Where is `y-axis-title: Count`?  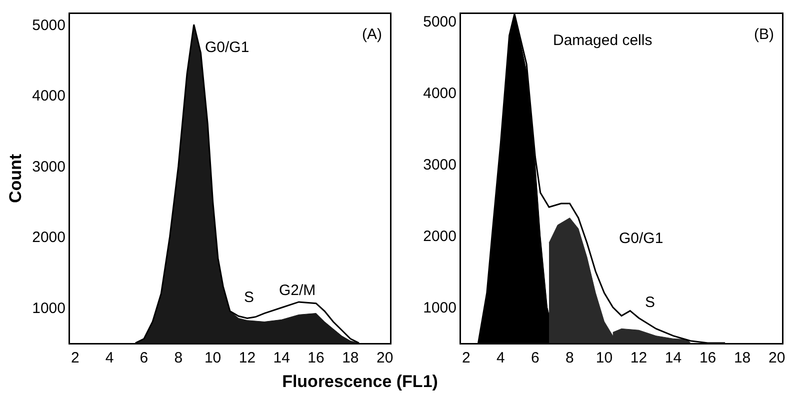
y-axis-title: Count is located at coordinates (15, 179).